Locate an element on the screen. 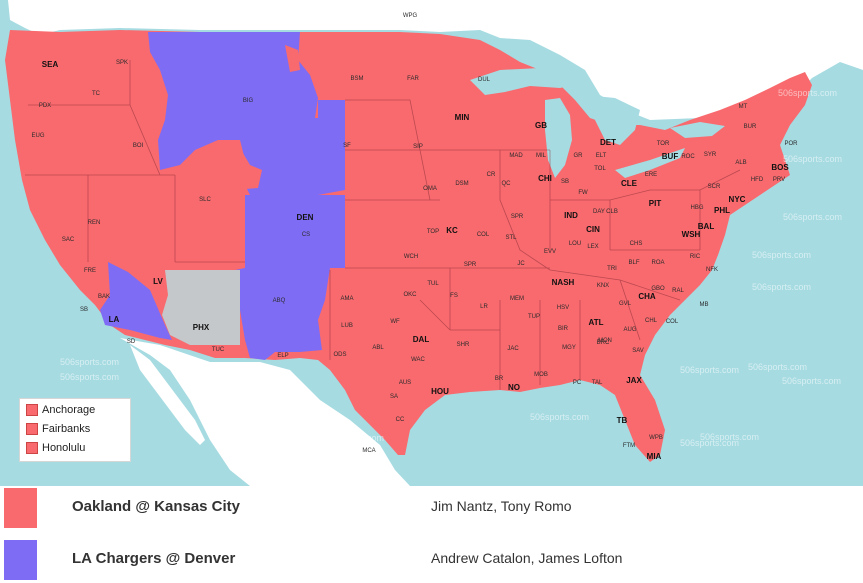 Image resolution: width=863 pixels, height=583 pixels. city-label-chi: CHI is located at coordinates (545, 178).